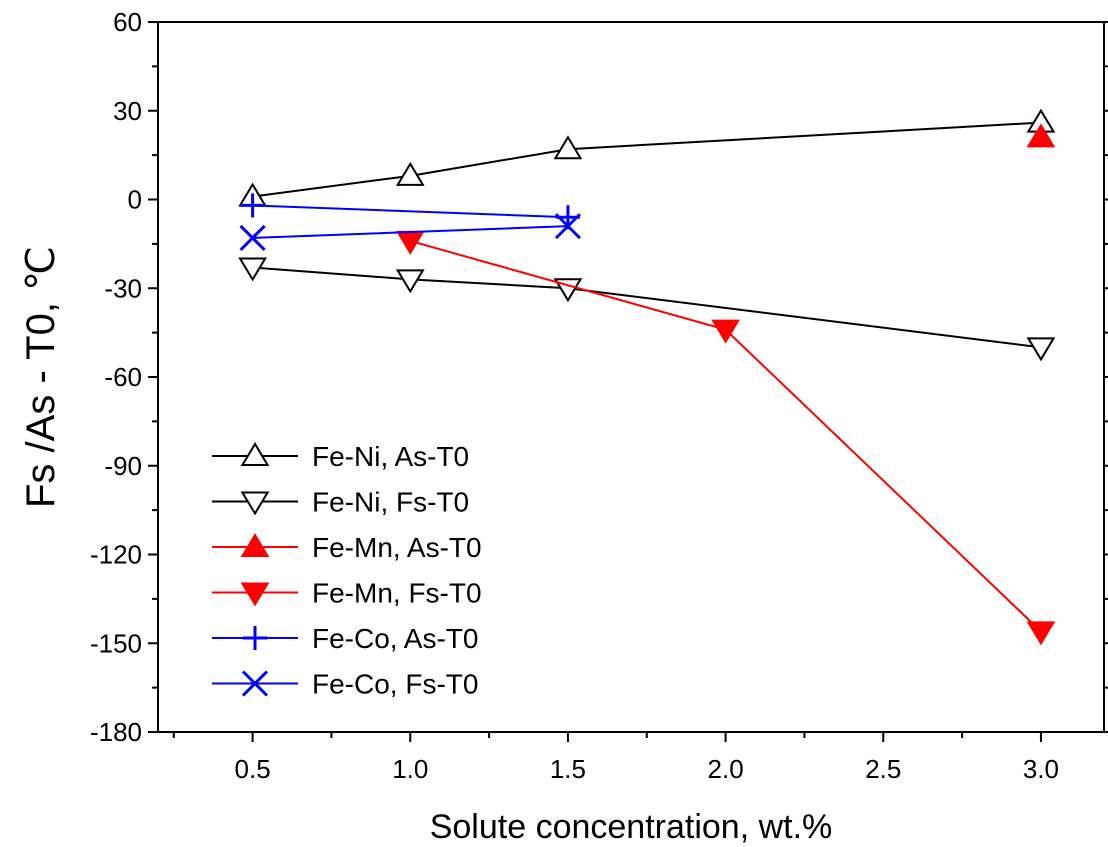 The width and height of the screenshot is (1108, 847). What do you see at coordinates (397, 547) in the screenshot?
I see `legend-label: Fe-Mn, As-T0` at bounding box center [397, 547].